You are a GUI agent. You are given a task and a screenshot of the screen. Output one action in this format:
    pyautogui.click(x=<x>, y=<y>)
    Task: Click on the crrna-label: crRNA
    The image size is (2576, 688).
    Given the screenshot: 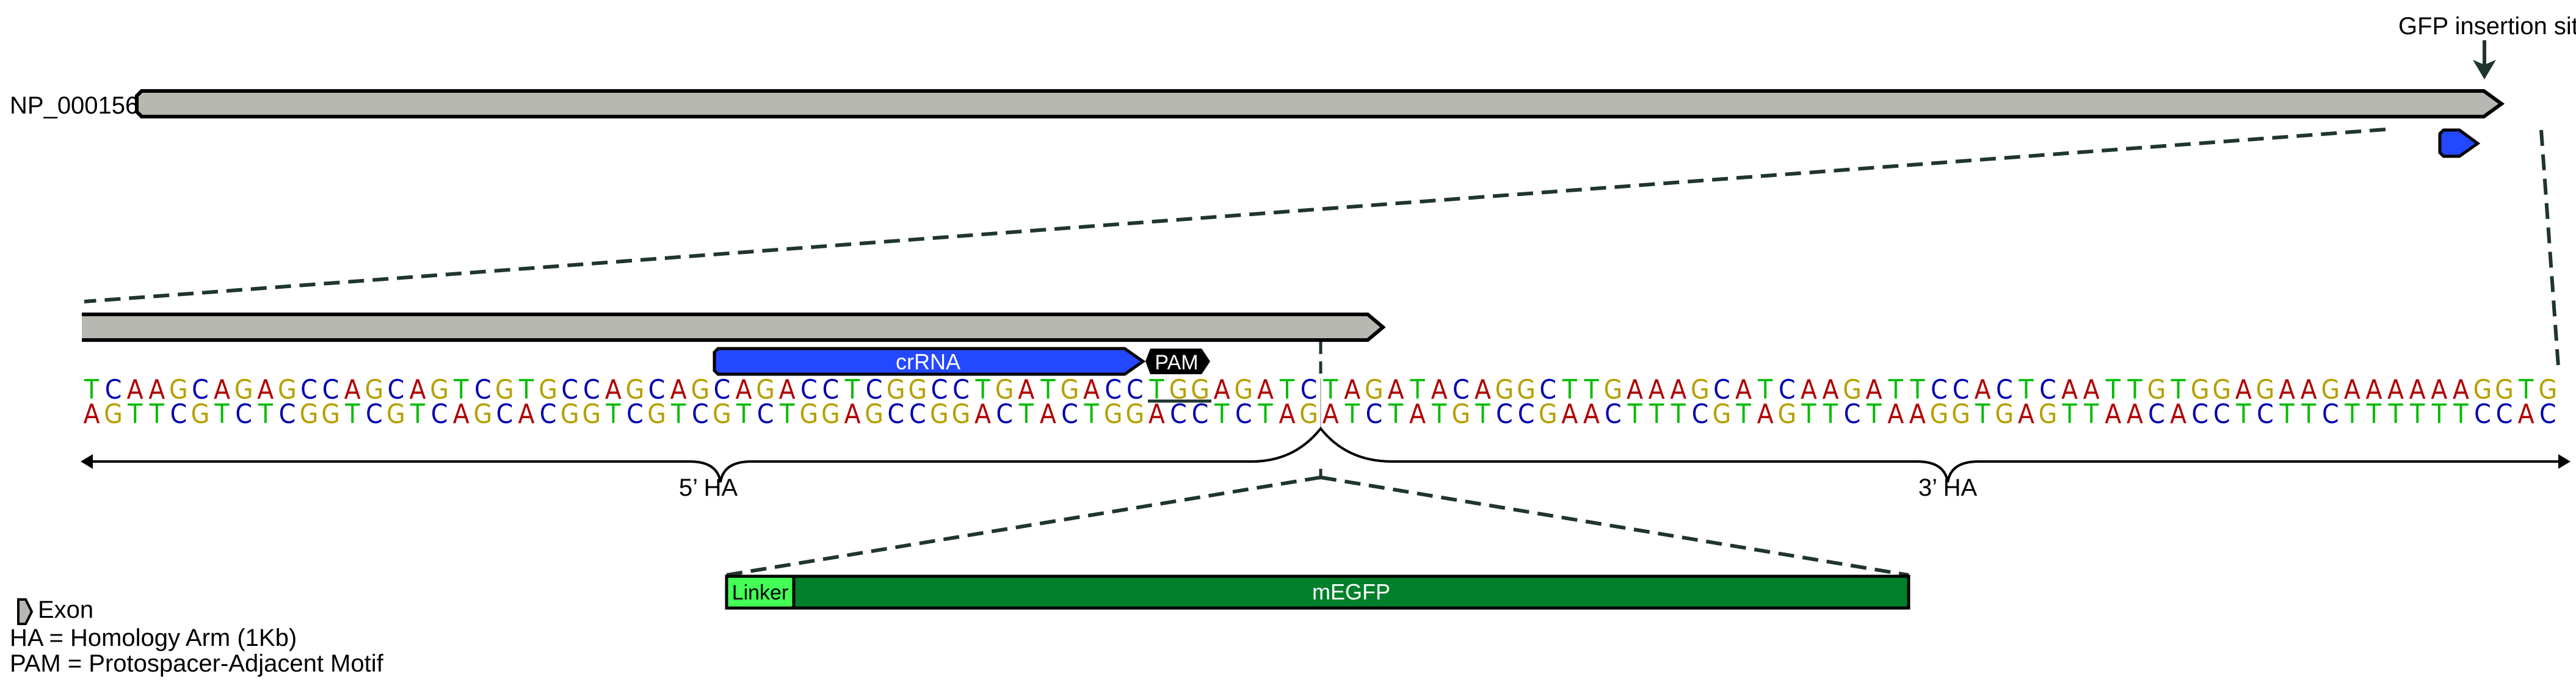 What is the action you would take?
    pyautogui.click(x=928, y=361)
    